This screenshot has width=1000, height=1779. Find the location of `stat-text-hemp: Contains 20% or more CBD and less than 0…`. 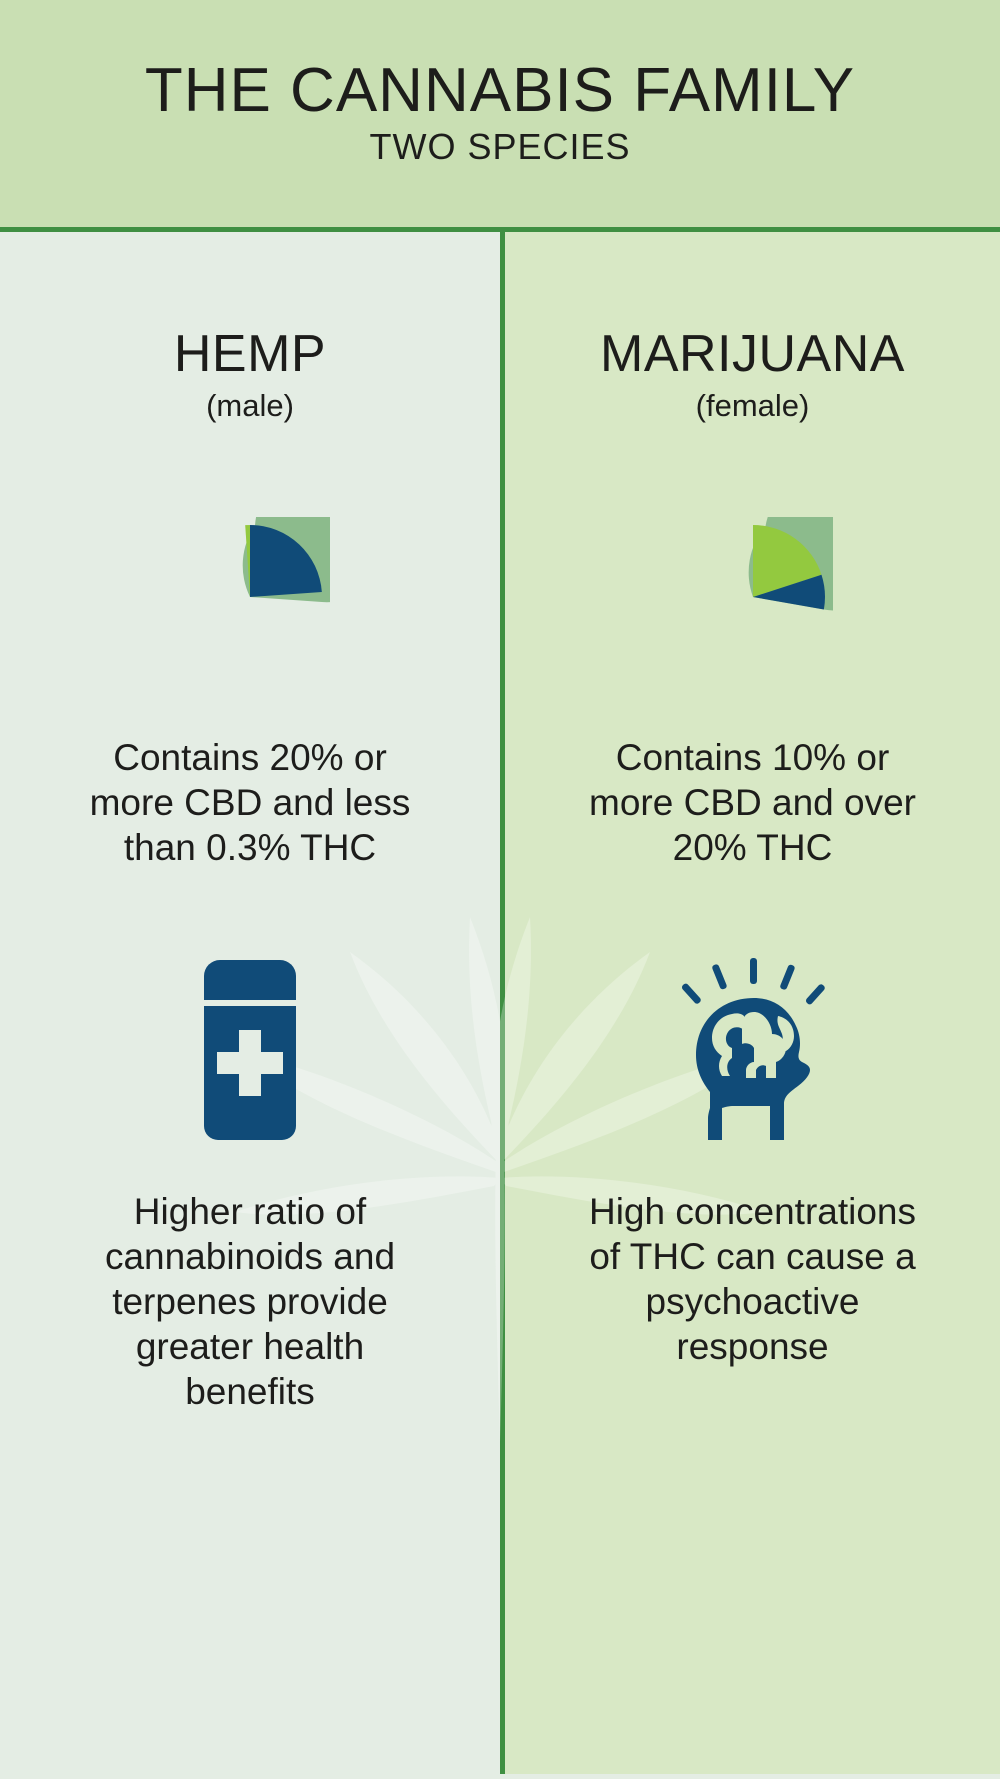

stat-text-hemp: Contains 20% or more CBD and less than 0… is located at coordinates (250, 803).